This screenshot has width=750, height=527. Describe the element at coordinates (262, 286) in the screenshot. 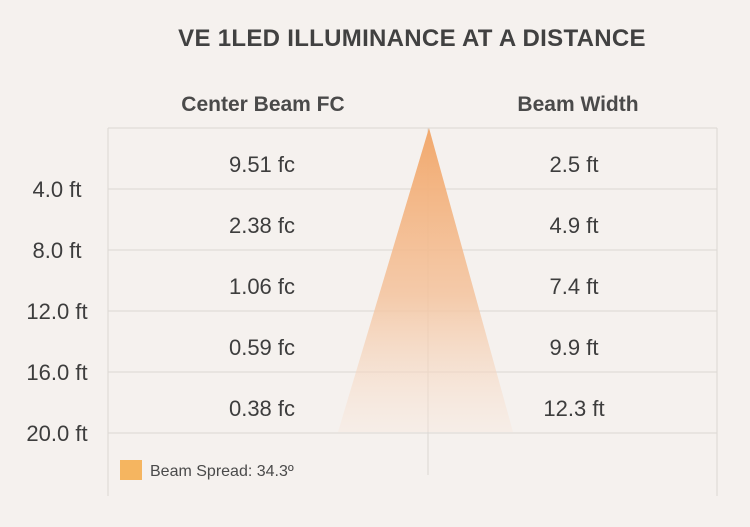

I see `center-beam-fc-value: 1.06 fc` at that location.